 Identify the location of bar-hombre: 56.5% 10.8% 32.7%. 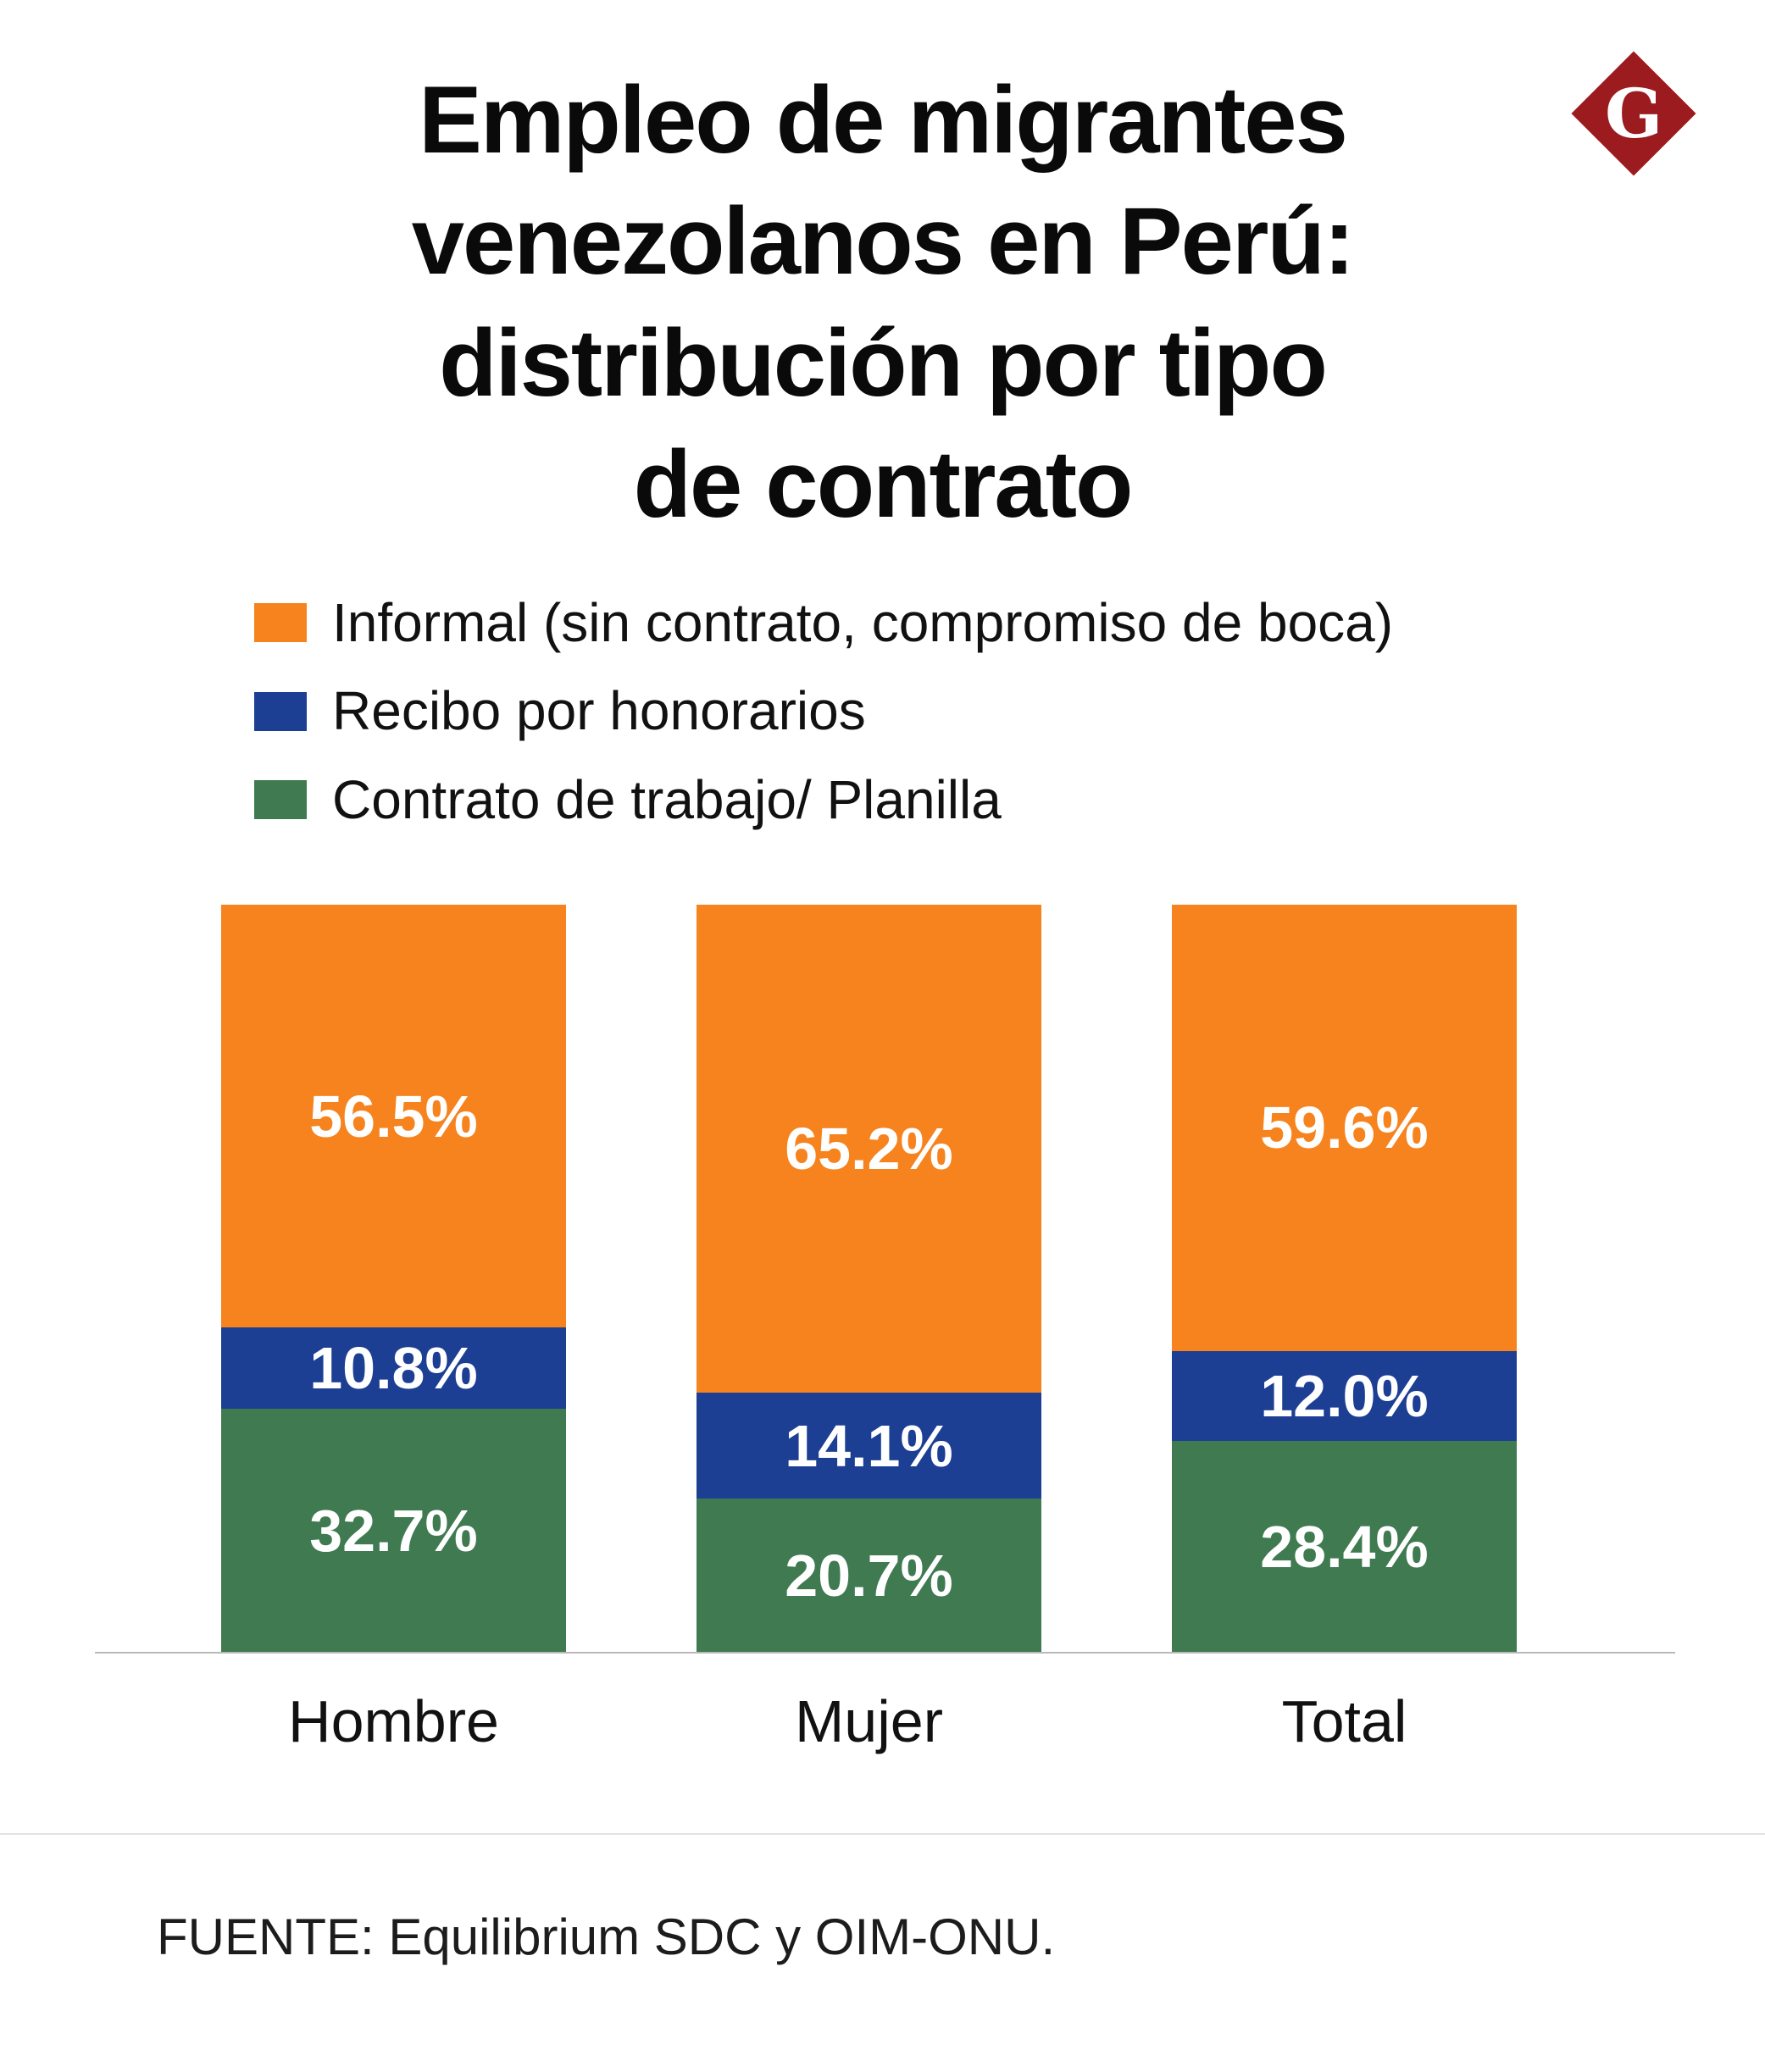
(393, 1279).